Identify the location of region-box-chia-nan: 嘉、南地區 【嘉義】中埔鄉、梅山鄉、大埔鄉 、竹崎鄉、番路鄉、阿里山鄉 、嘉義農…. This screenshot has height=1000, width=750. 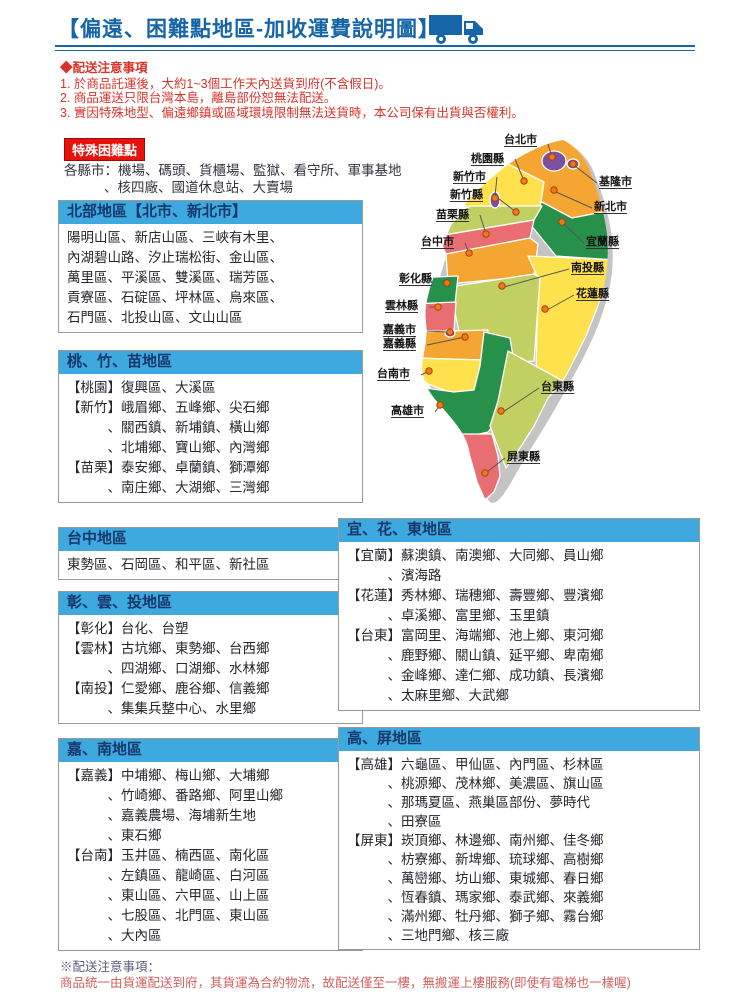
(210, 844).